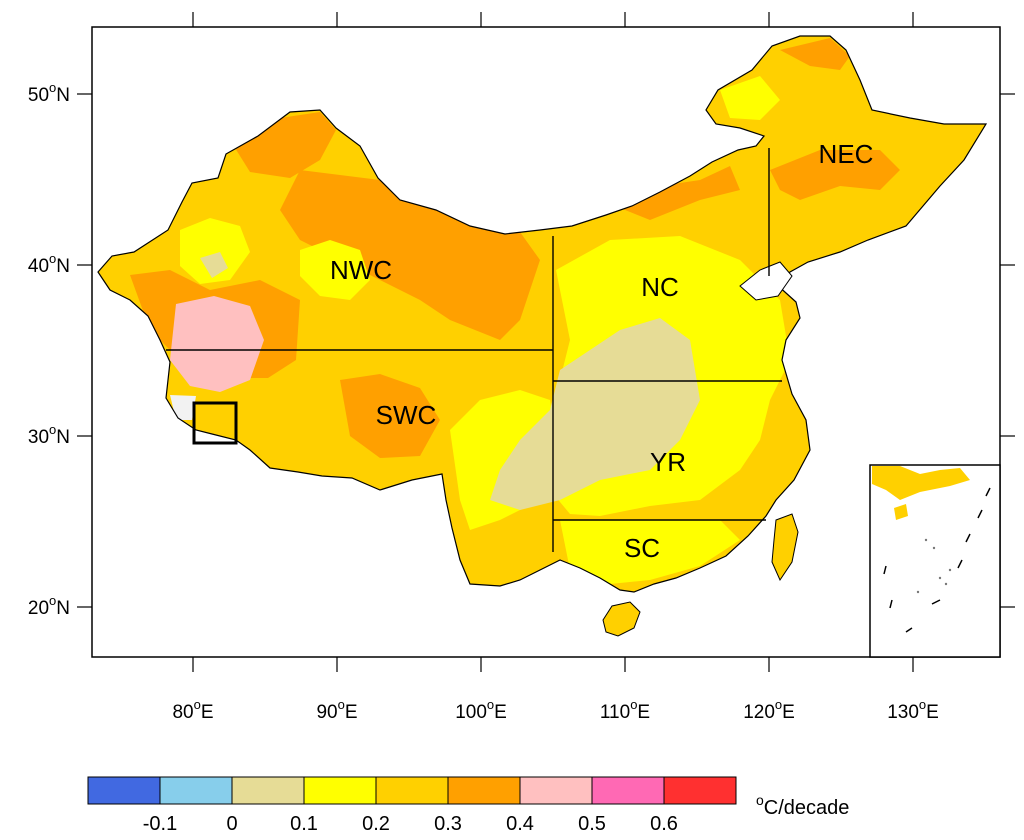 The width and height of the screenshot is (1024, 840). I want to click on colorbar-label: 0.6, so click(664, 824).